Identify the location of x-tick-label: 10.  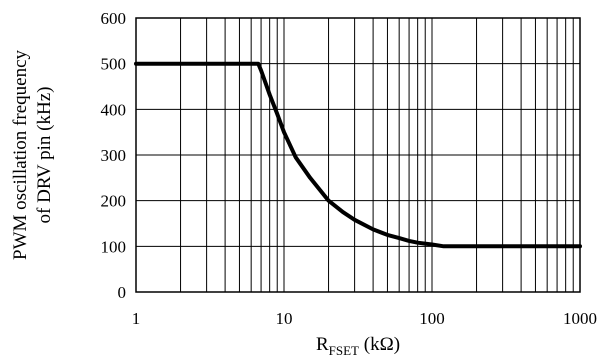
(284, 318).